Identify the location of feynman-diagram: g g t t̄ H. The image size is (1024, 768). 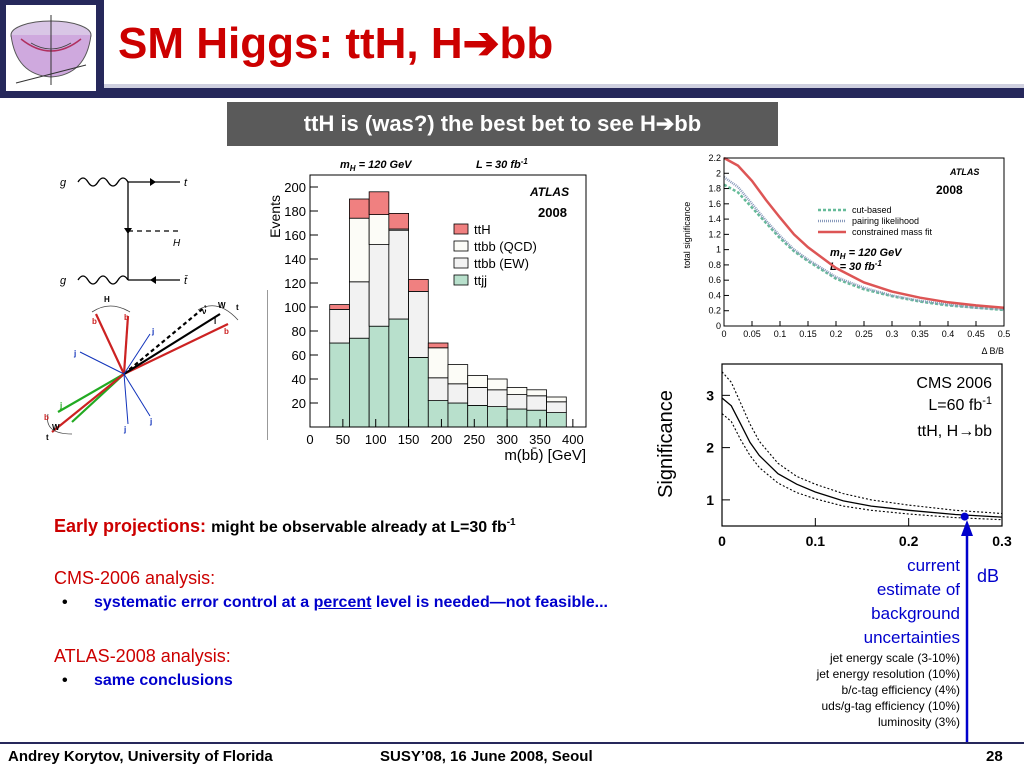
(124, 232).